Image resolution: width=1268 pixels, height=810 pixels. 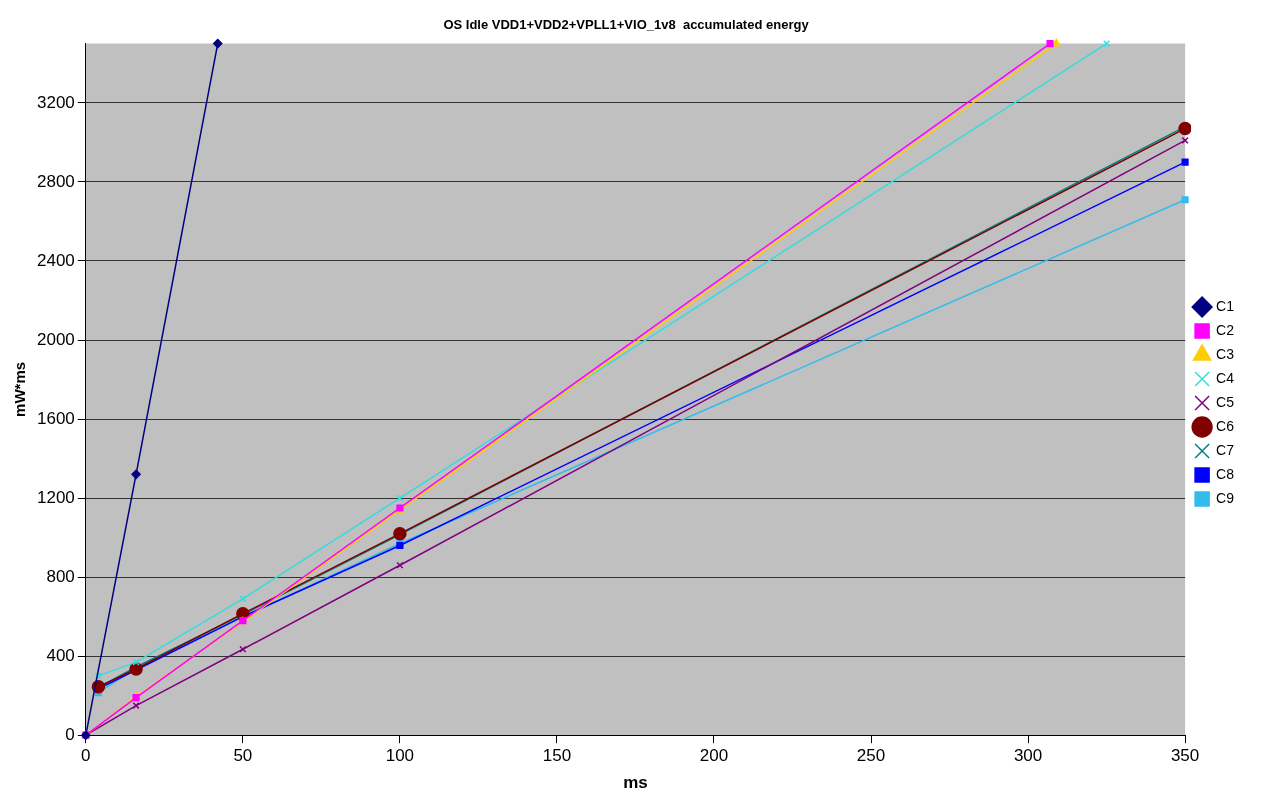 I want to click on legend-label: C6, so click(x=1225, y=425).